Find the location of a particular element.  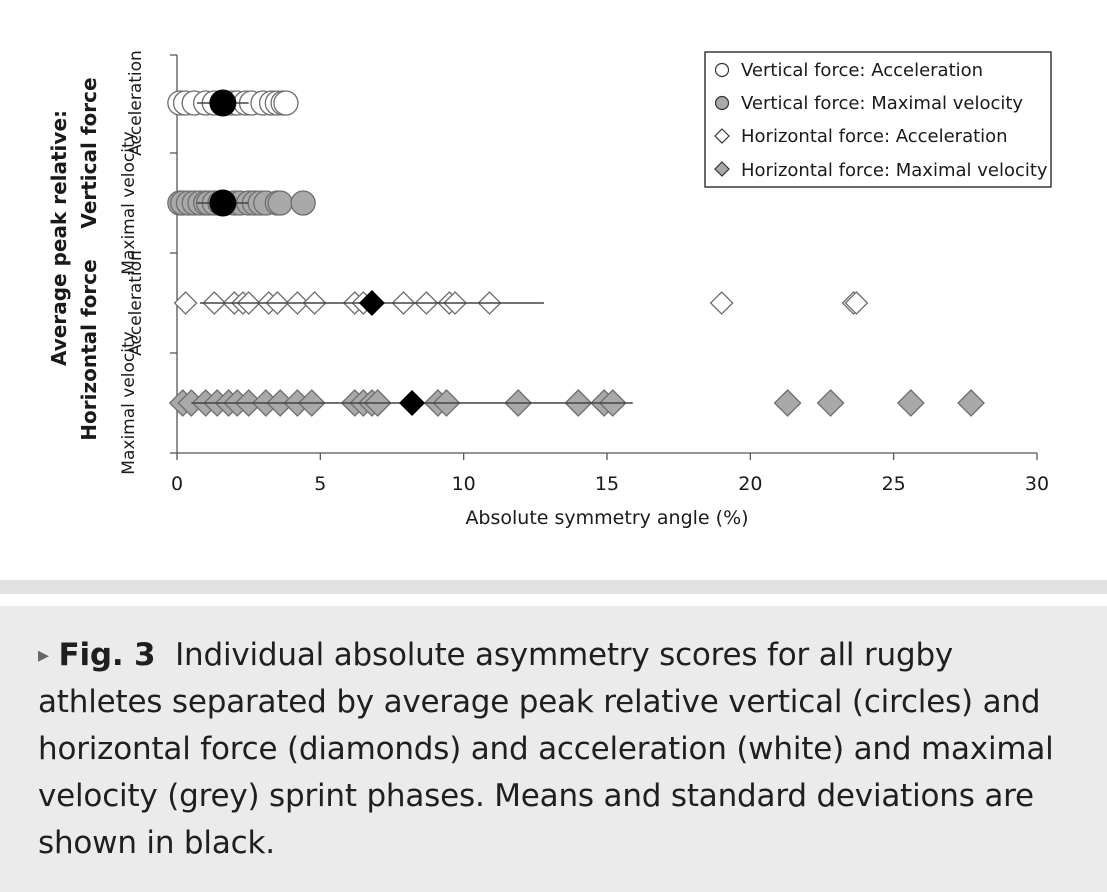

legend-label-vertical-maximal-velocity: Vertical force: Maximal velocity is located at coordinates (882, 103).